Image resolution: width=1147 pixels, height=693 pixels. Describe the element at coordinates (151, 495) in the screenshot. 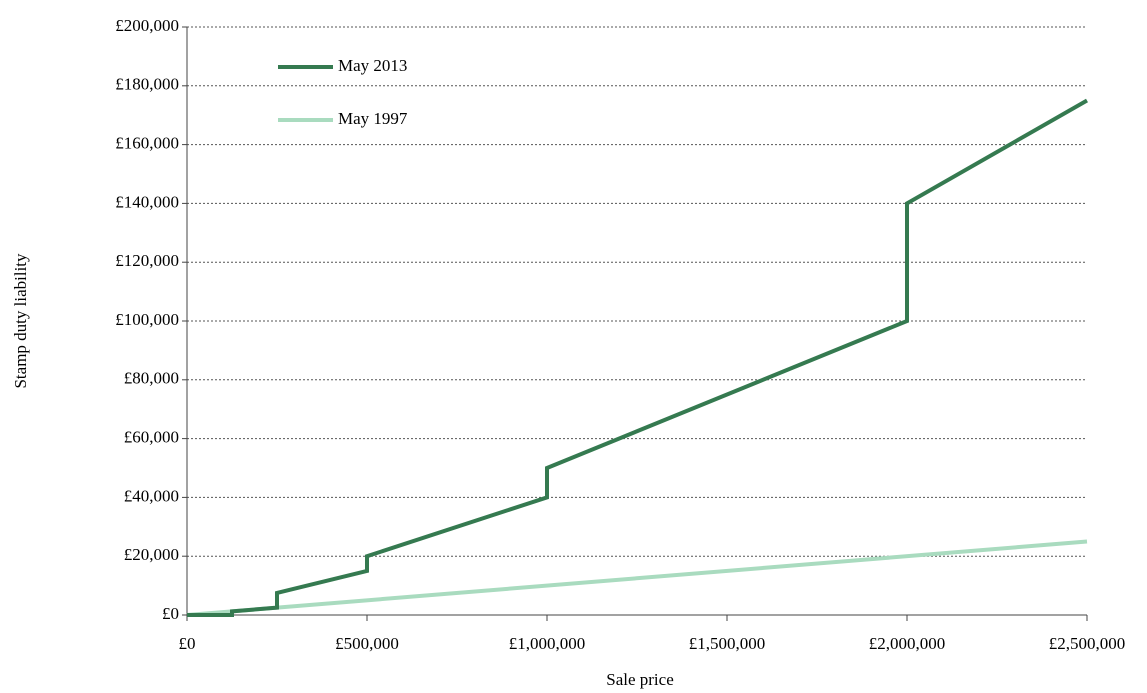

I see `y-tick-label: £40,000` at that location.